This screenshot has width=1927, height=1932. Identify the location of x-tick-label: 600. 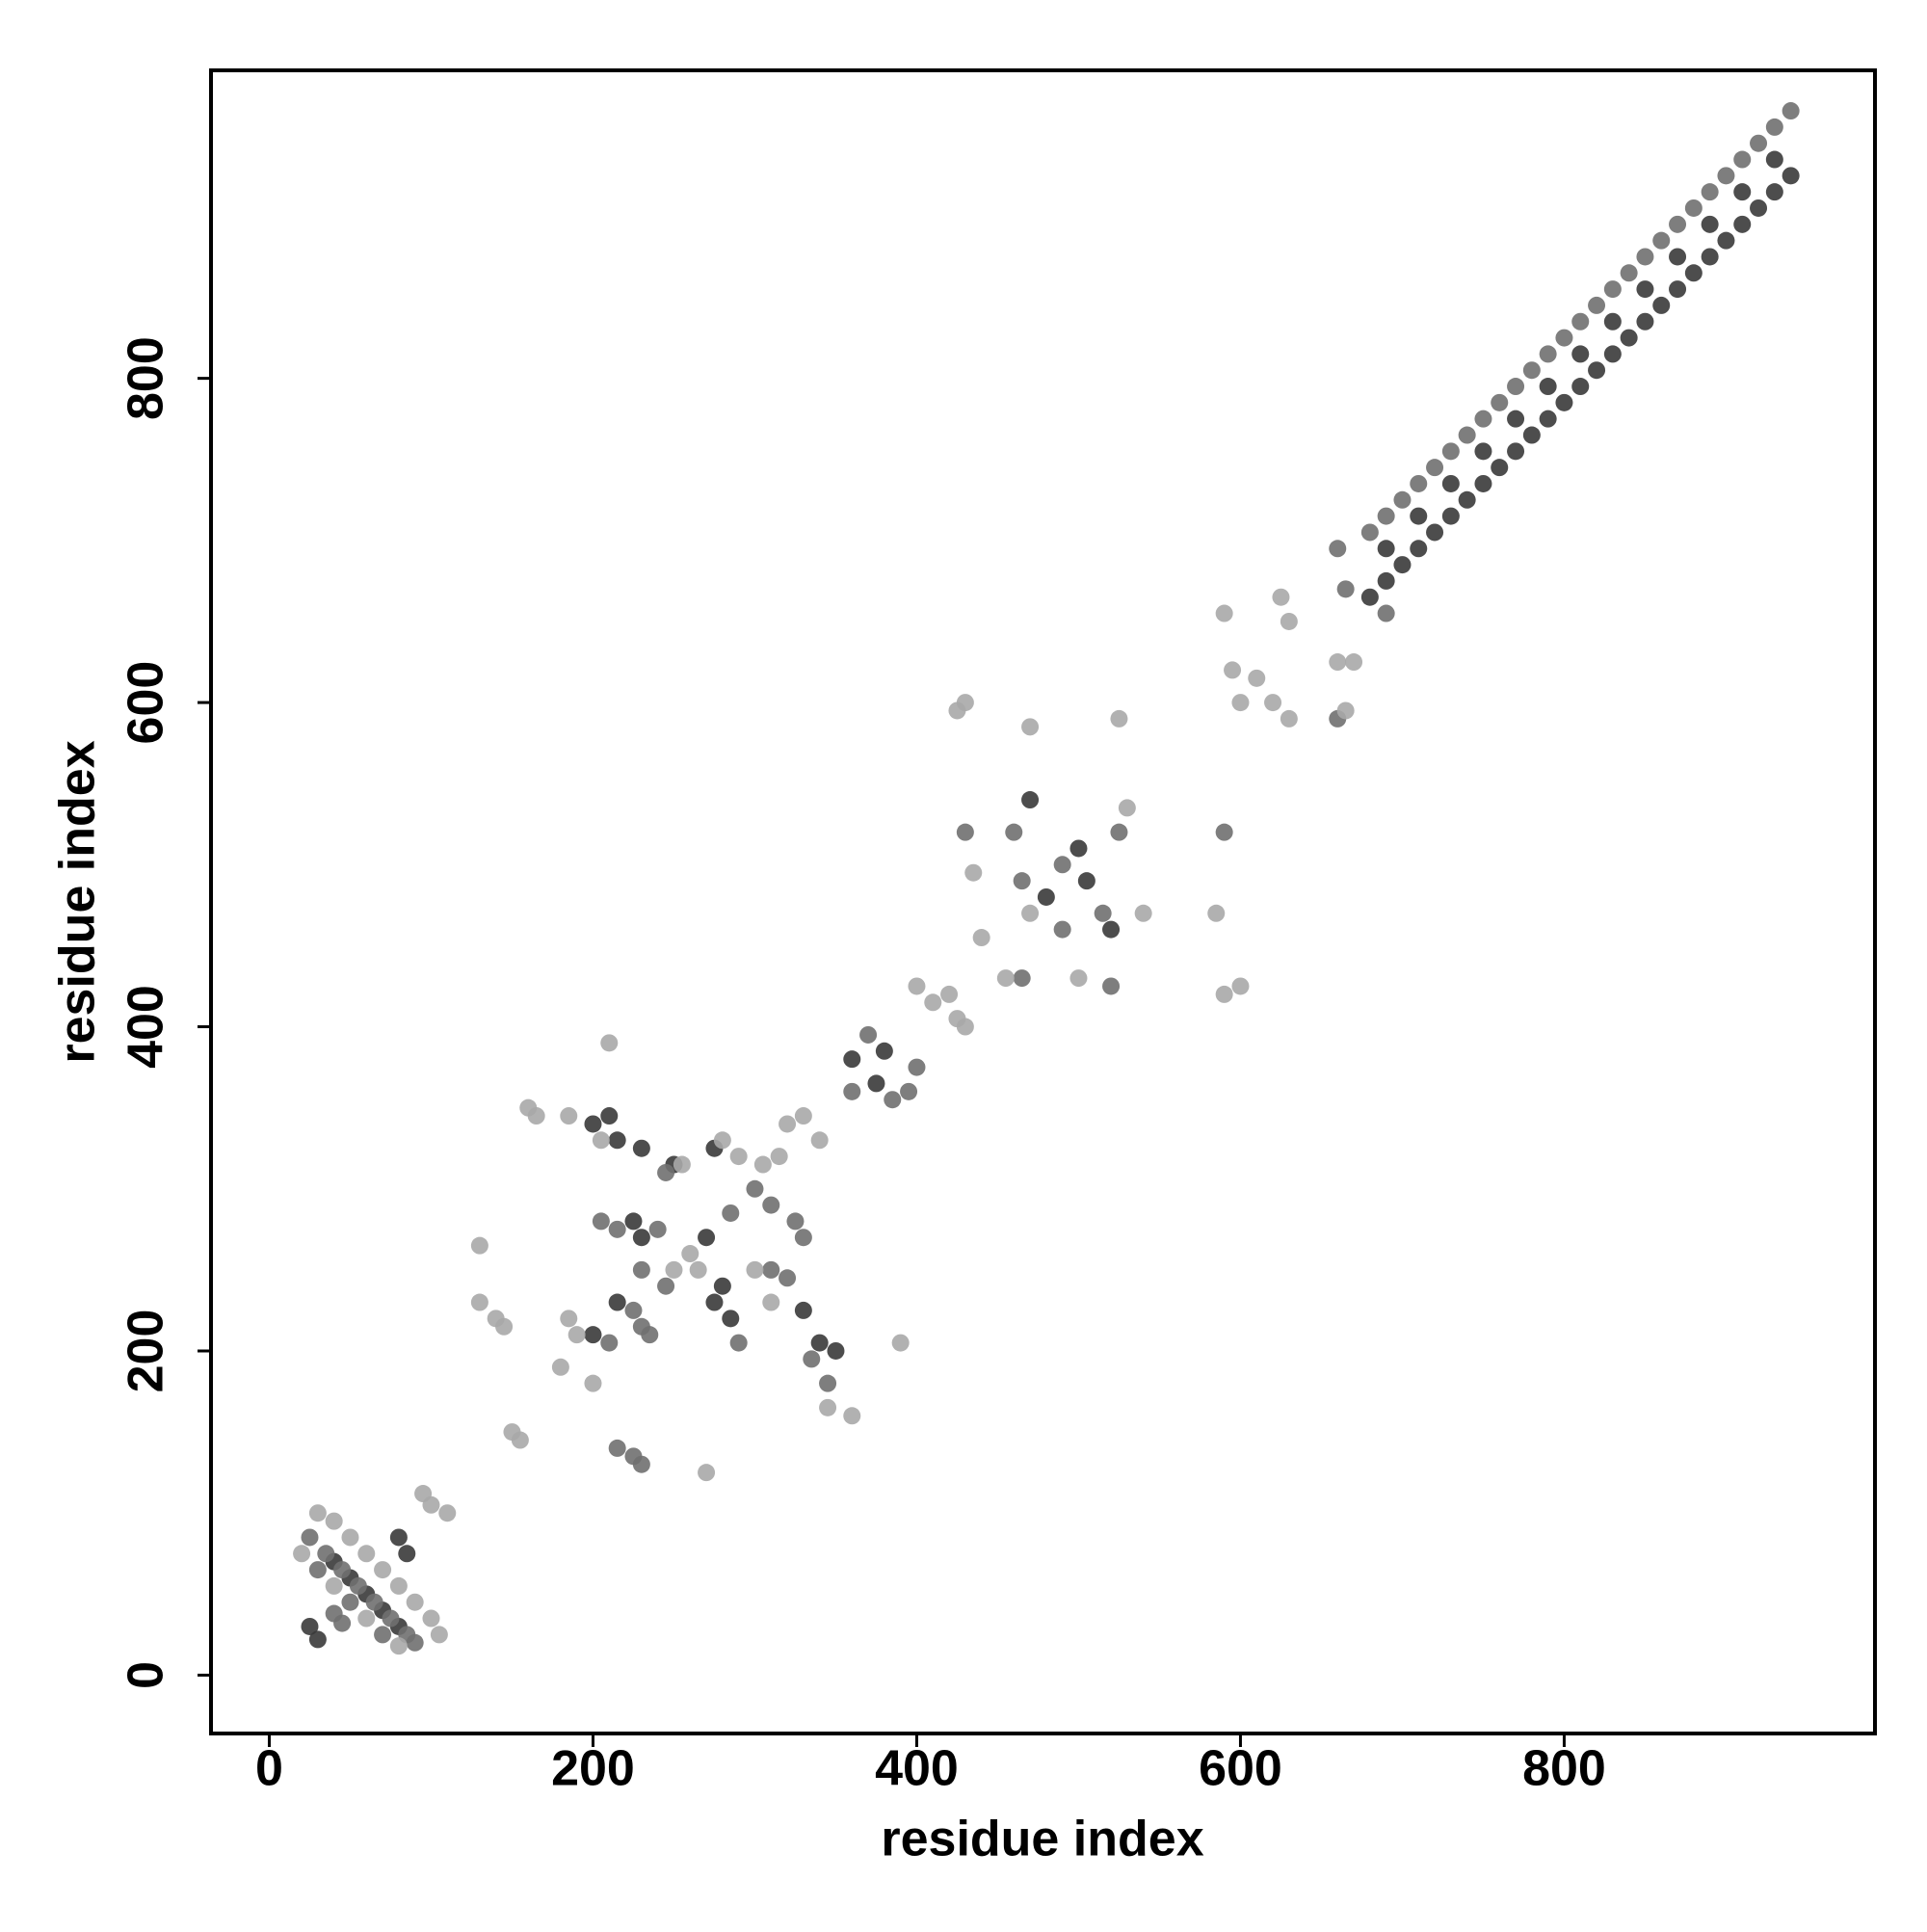
(1240, 1769).